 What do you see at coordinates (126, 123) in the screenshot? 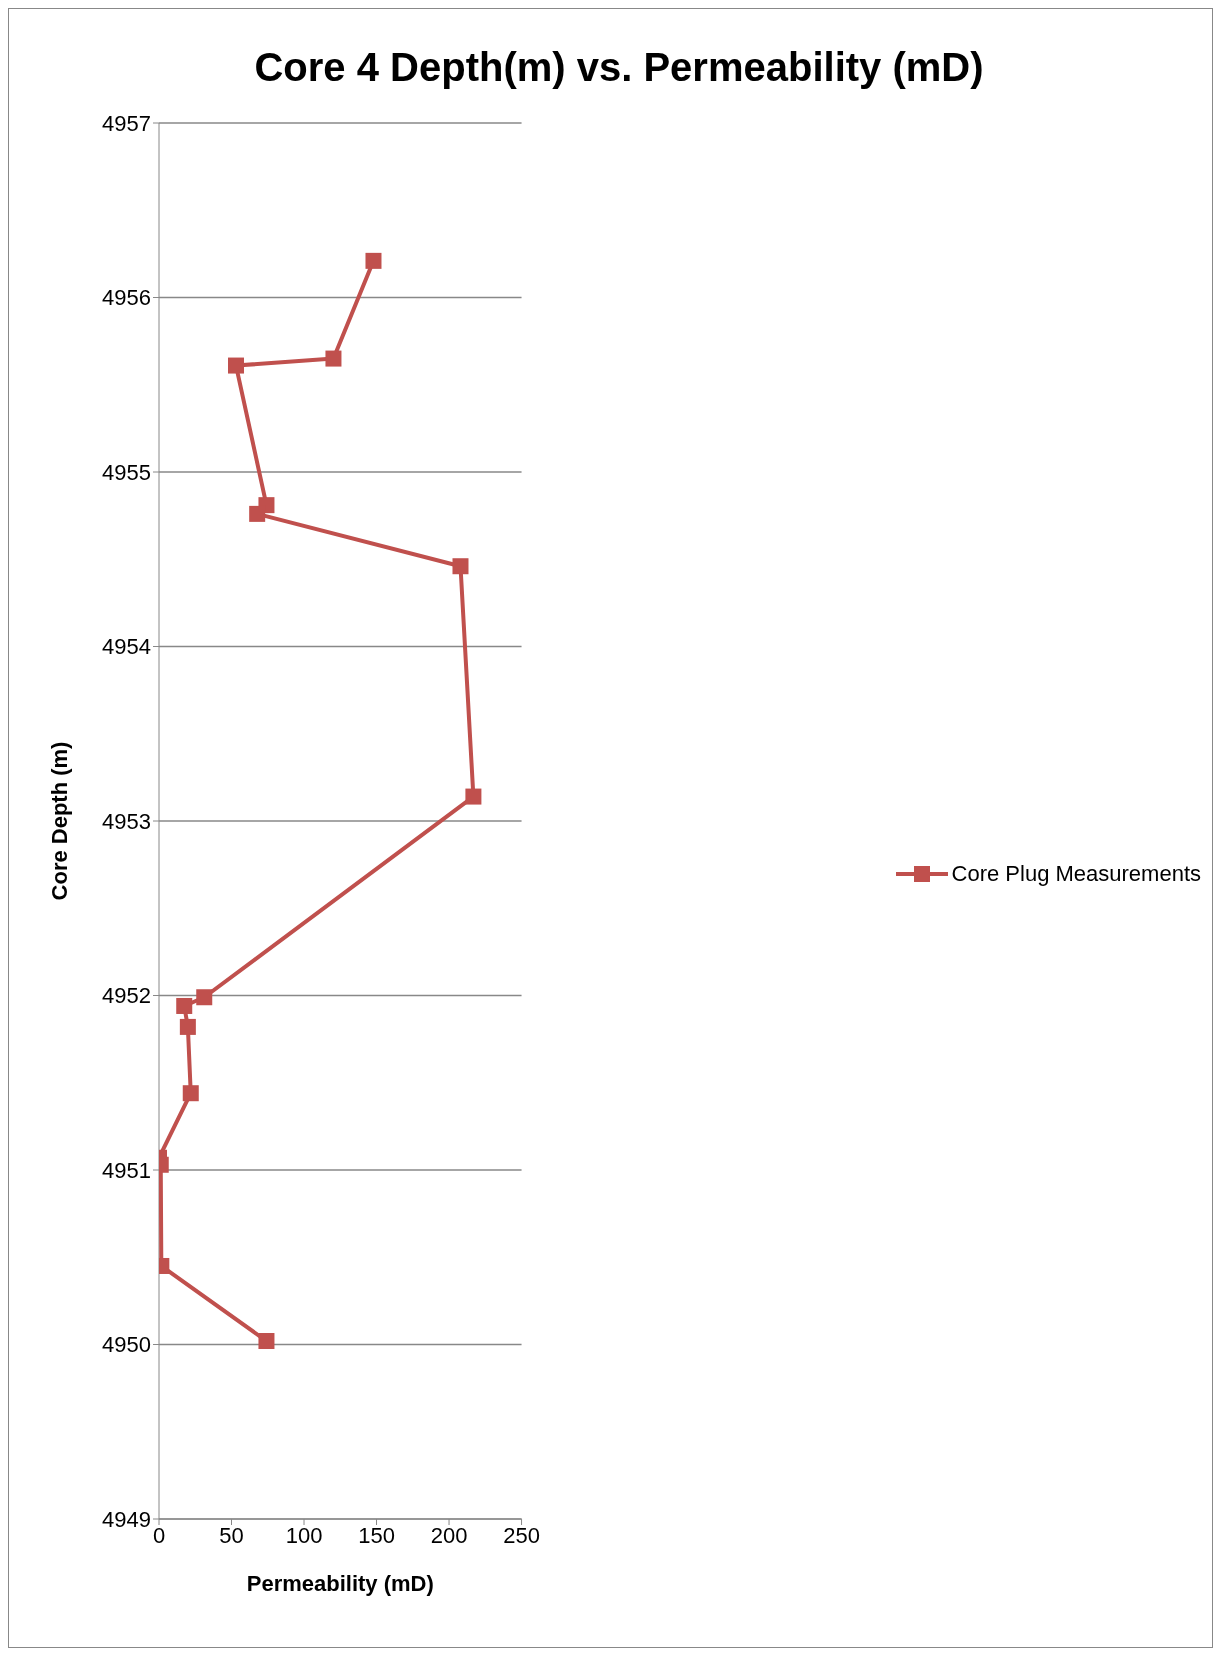
I see `y-tick-label: 4957` at bounding box center [126, 123].